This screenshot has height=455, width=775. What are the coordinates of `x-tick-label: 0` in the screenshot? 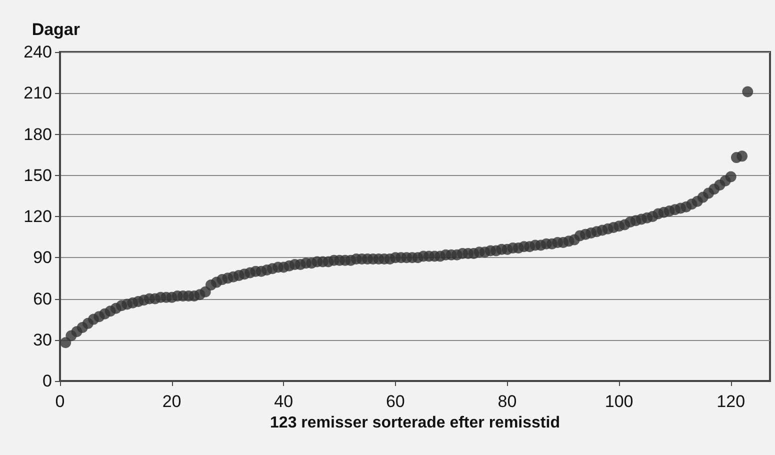 It's located at (60, 401).